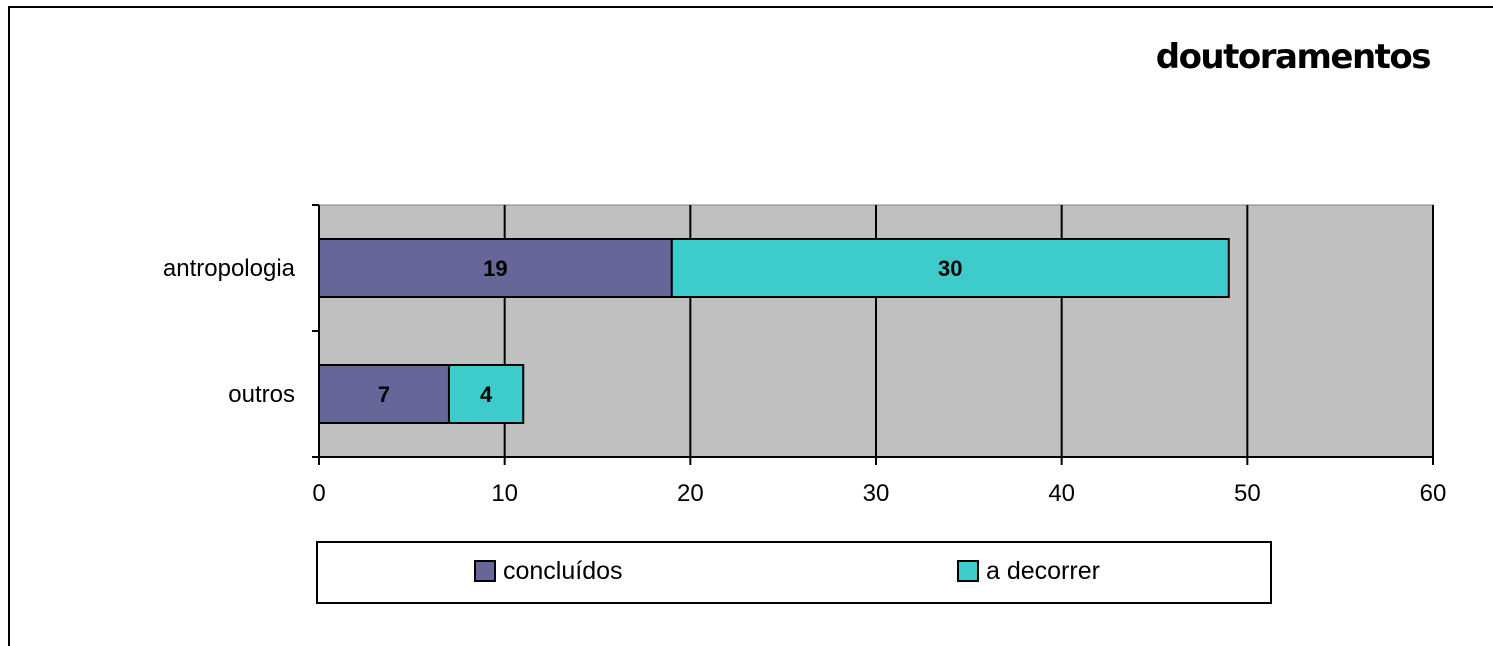 This screenshot has width=1493, height=646. I want to click on category-label: antropologia, so click(229, 268).